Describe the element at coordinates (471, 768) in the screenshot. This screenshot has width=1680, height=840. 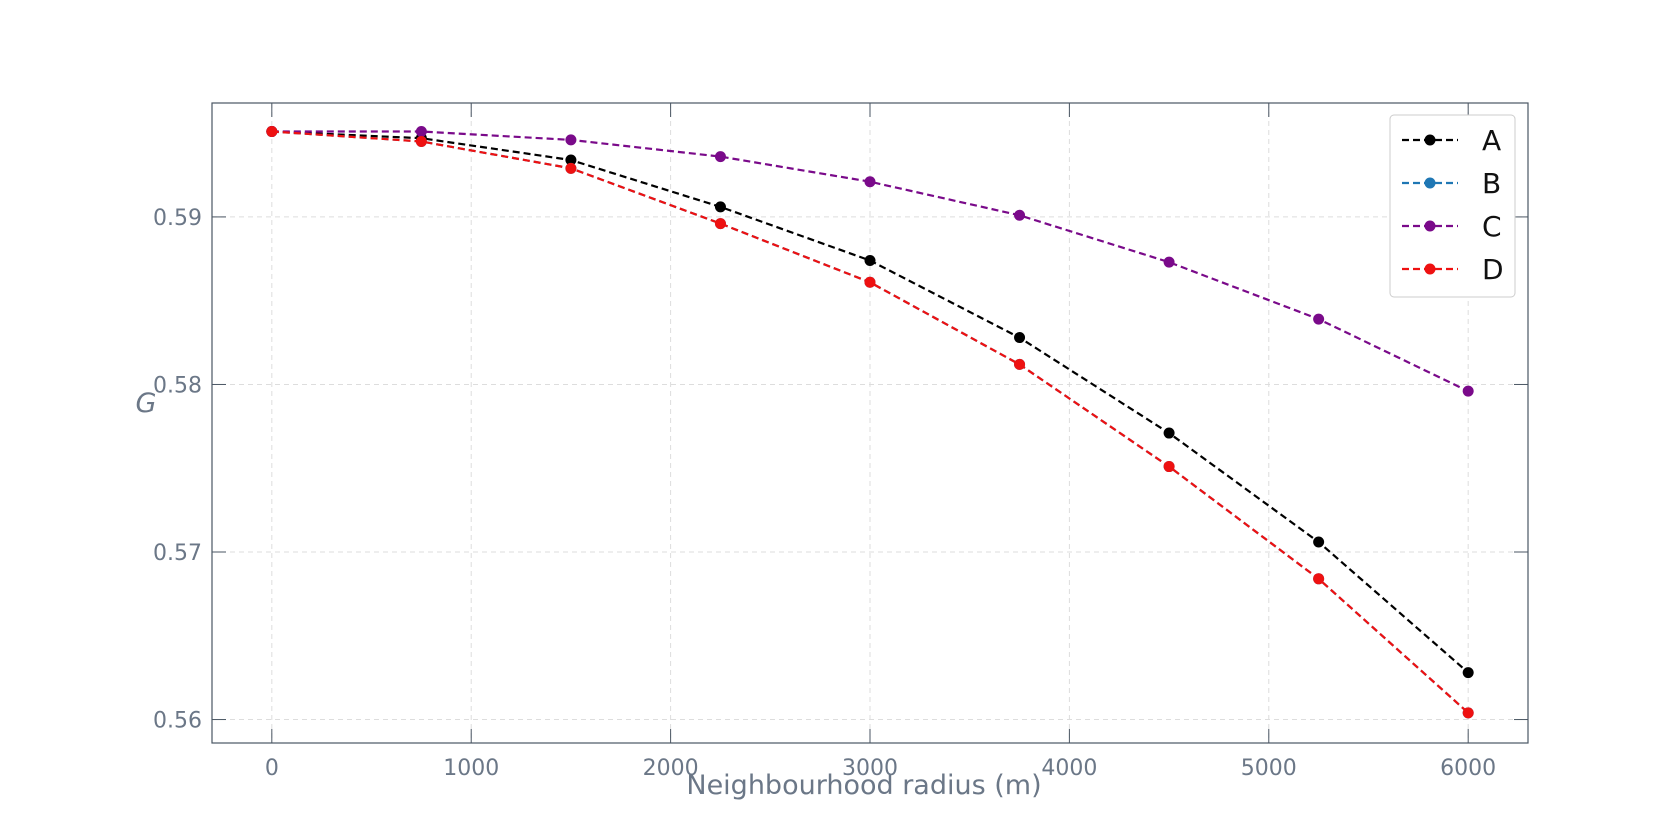
I see `x-tick-label: 1000` at that location.